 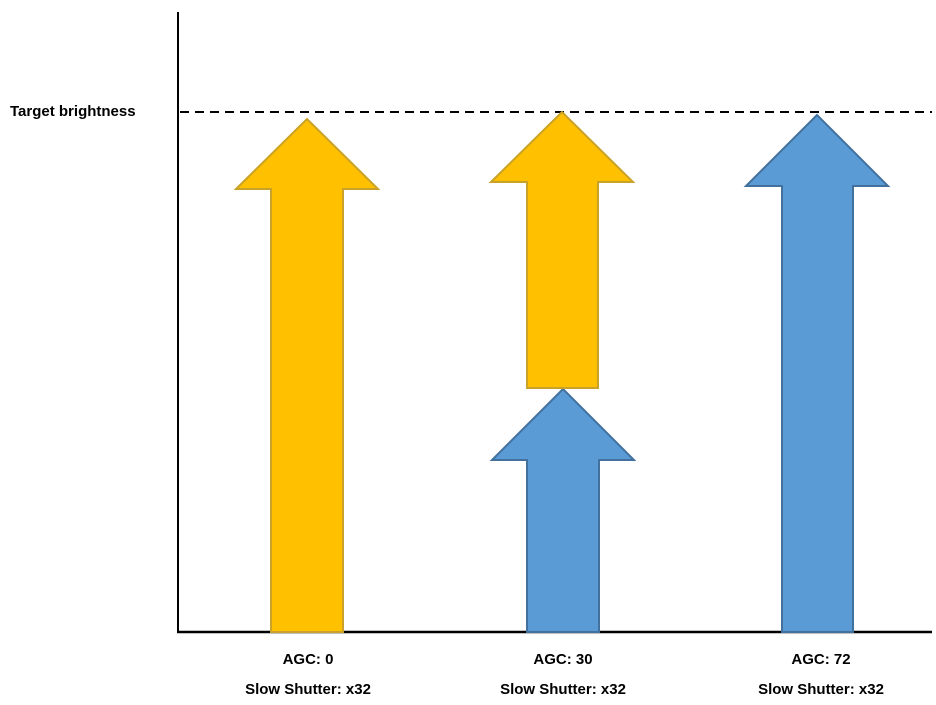 I want to click on target-brightness-label: Target brightness, so click(x=73, y=111).